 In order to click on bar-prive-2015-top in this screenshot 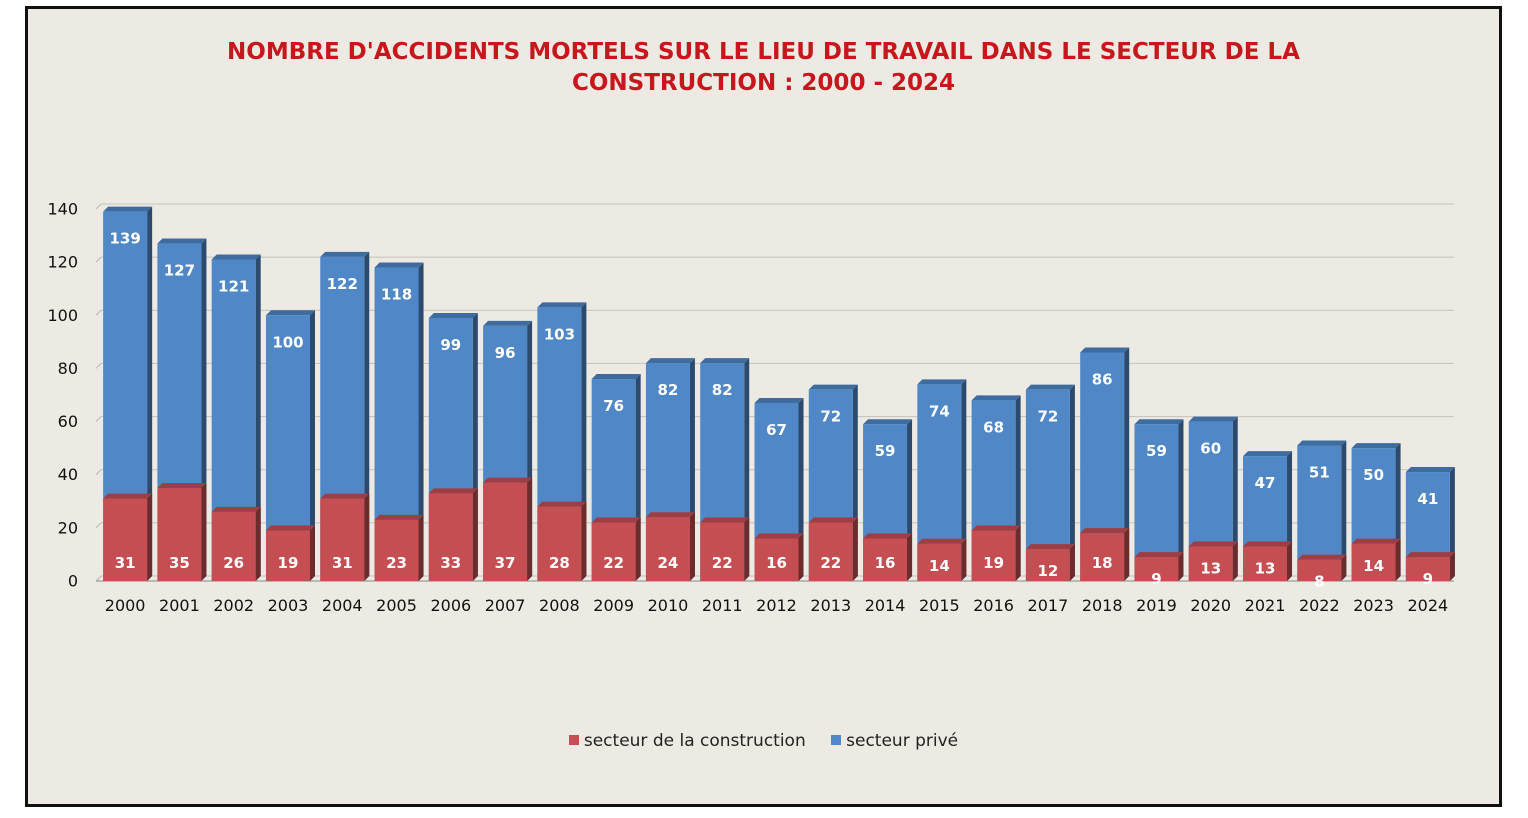, I will do `click(942, 382)`.